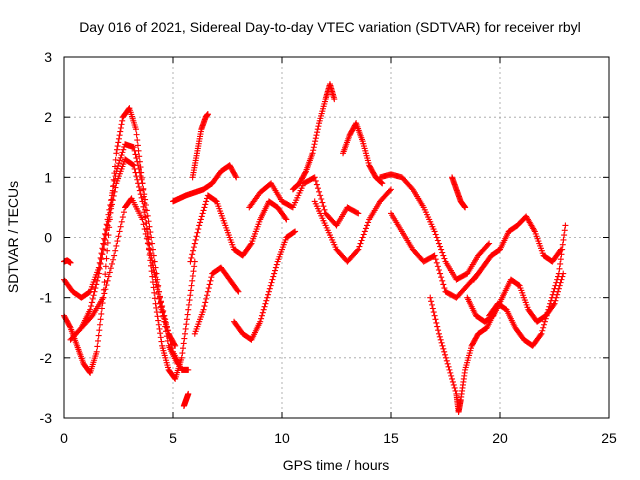 This screenshot has width=640, height=480. What do you see at coordinates (500, 438) in the screenshot?
I see `x-tick-label: 20` at bounding box center [500, 438].